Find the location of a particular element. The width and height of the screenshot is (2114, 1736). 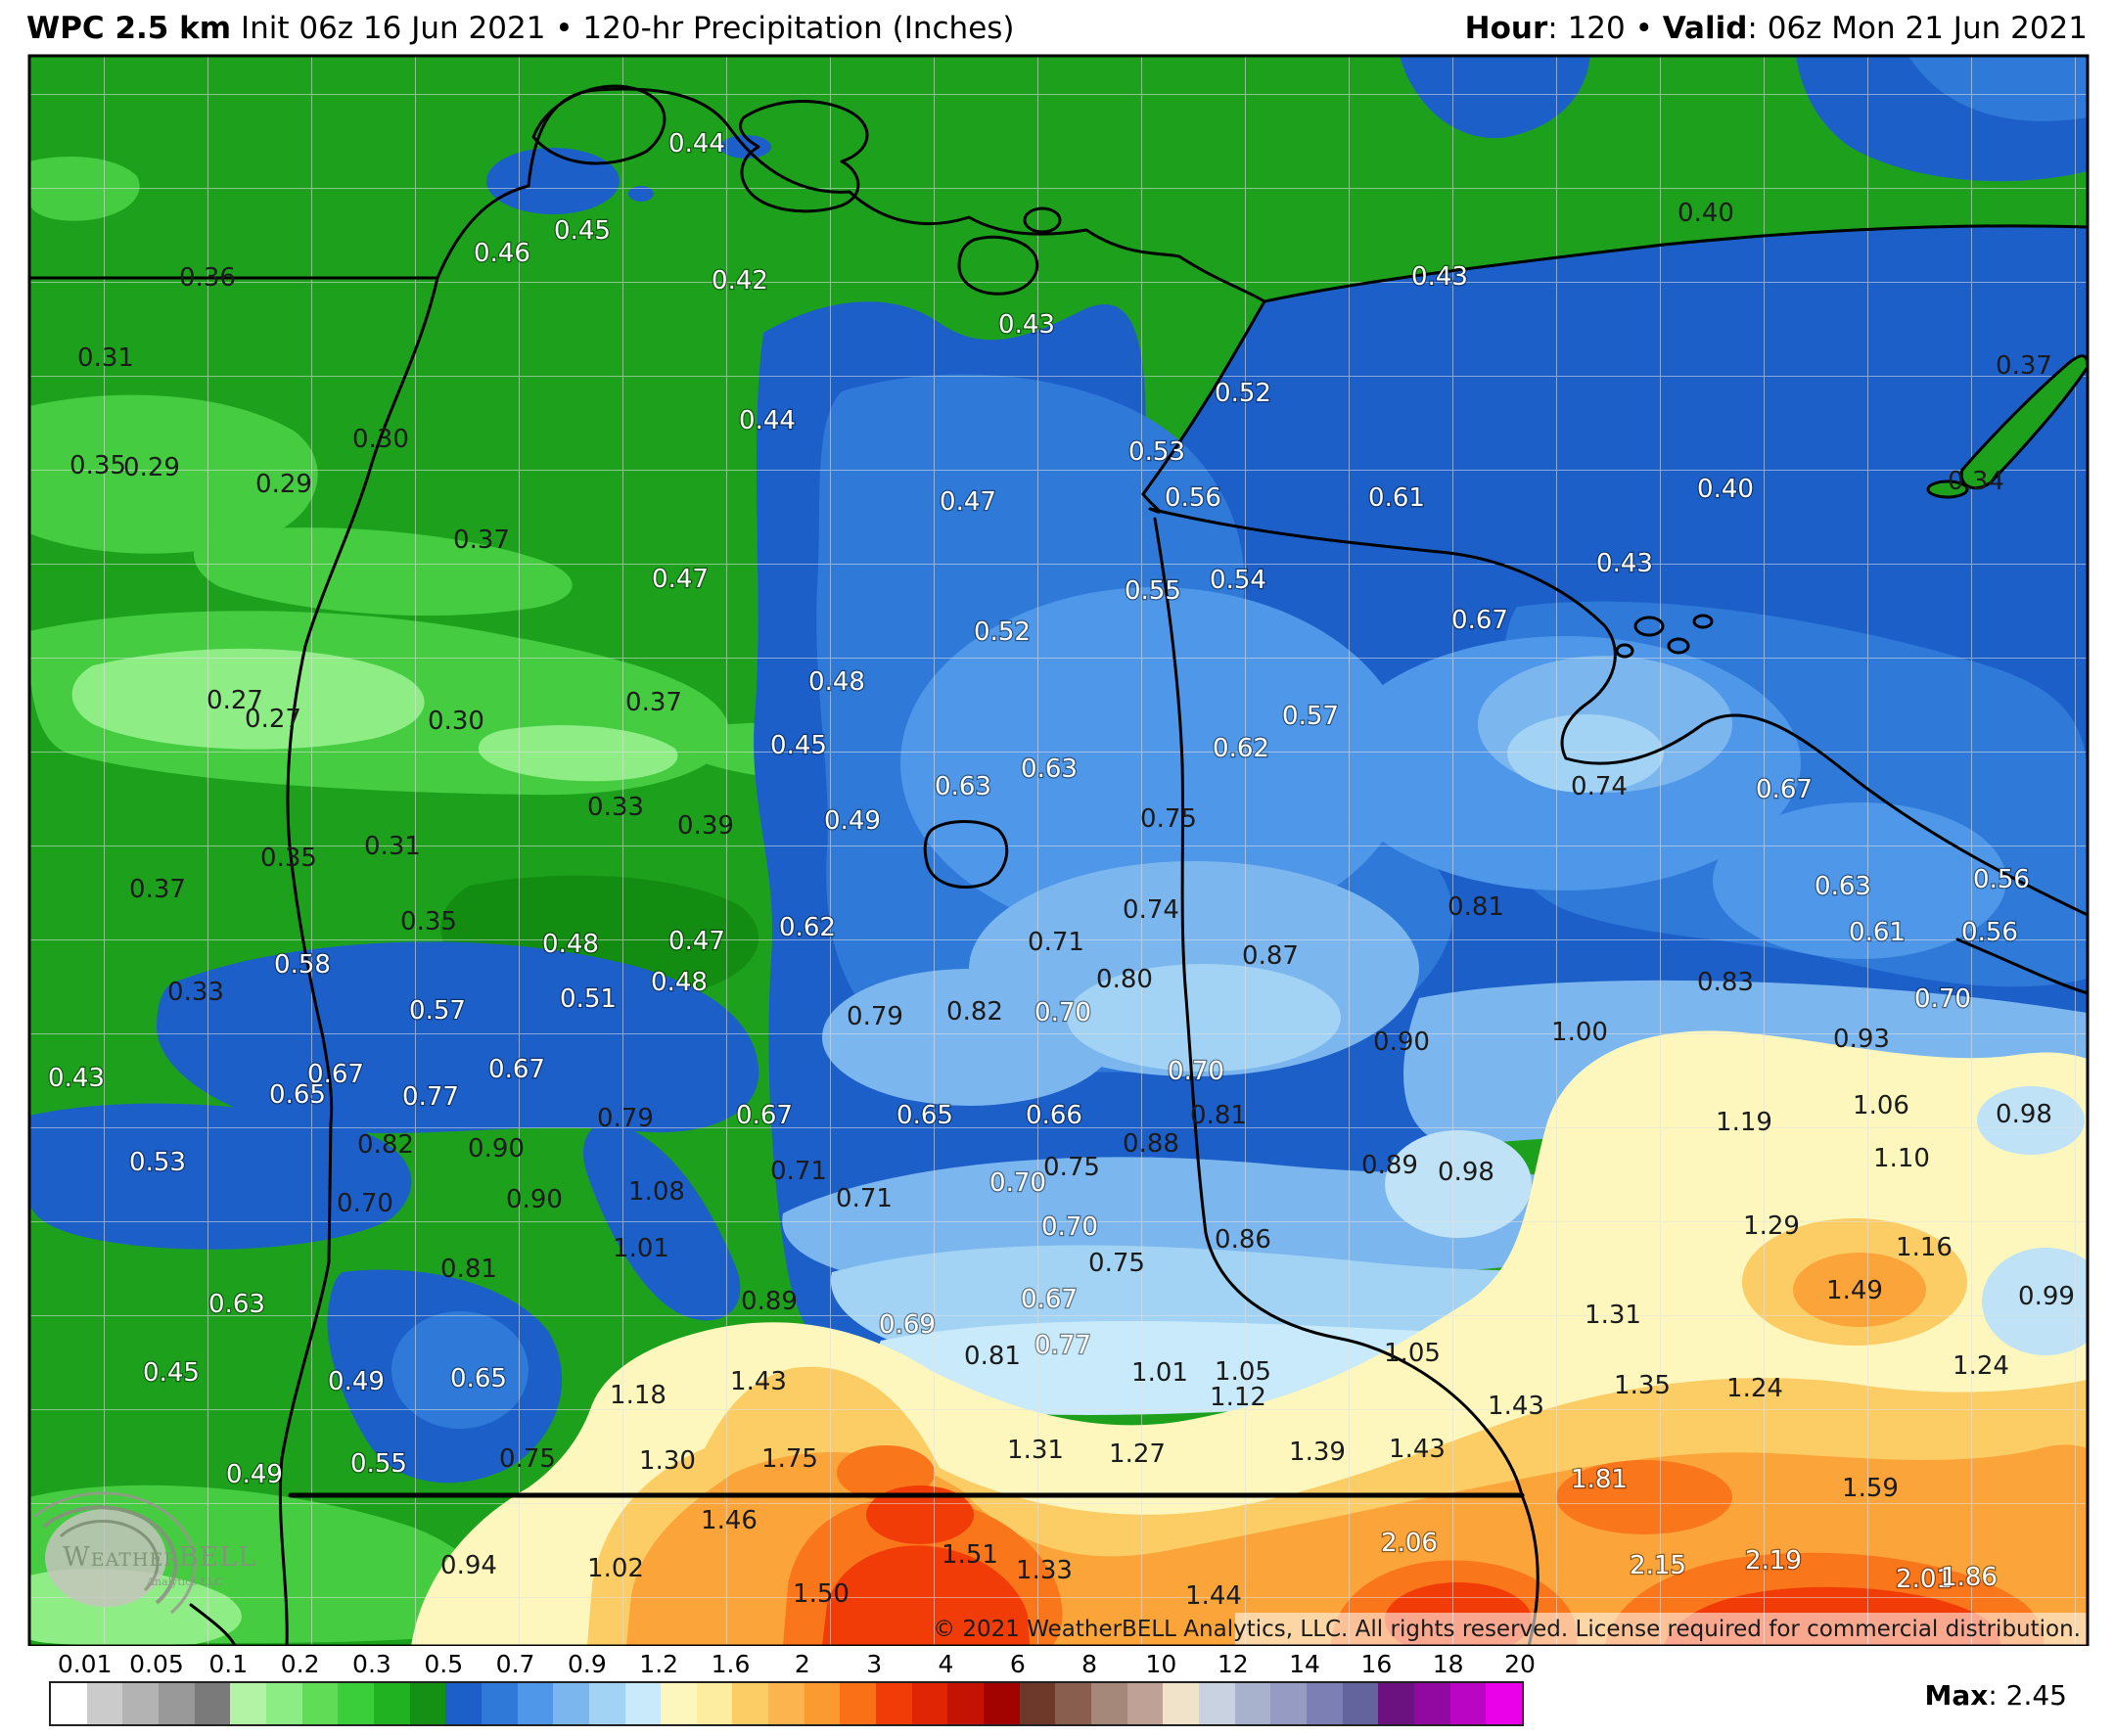

precip-value-label: 0.69 is located at coordinates (907, 1325).